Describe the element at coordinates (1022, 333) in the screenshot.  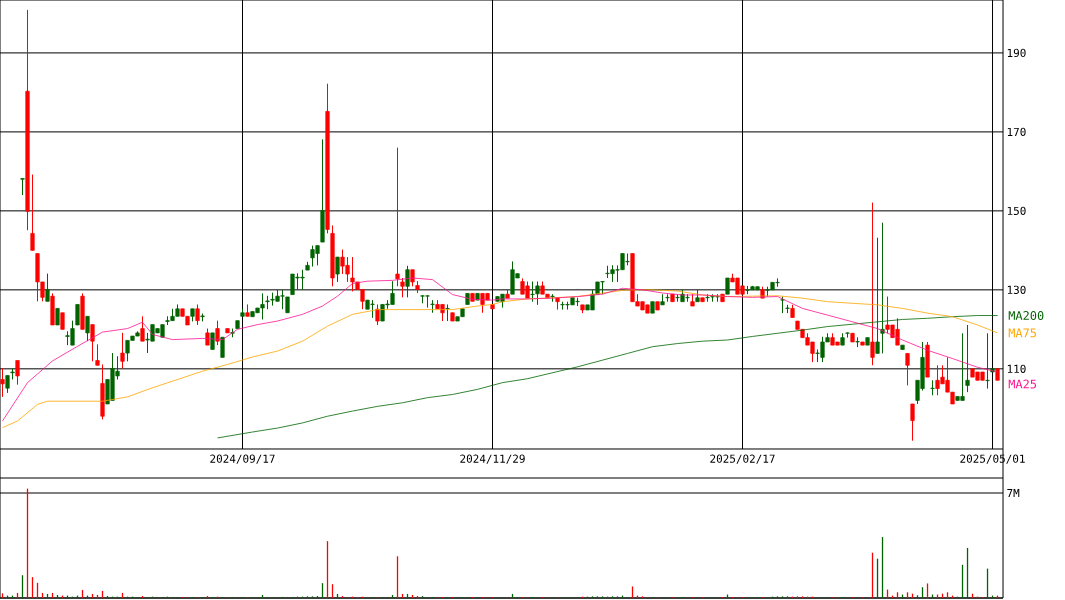
I see `series-label: MA75` at that location.